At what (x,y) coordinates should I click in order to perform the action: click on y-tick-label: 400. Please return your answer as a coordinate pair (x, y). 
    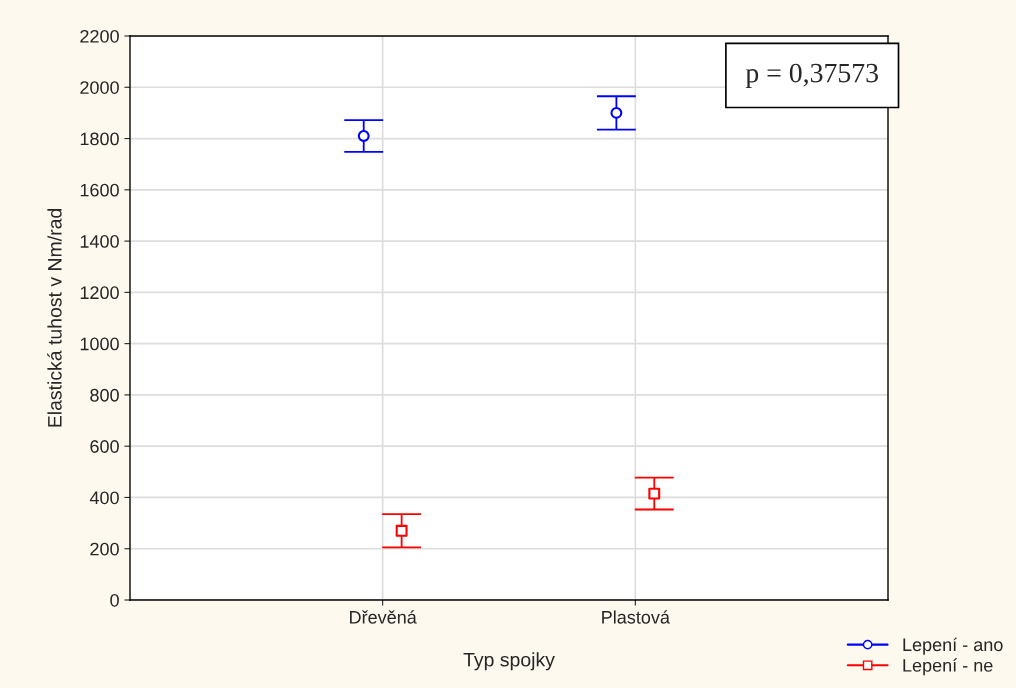
    Looking at the image, I should click on (104, 498).